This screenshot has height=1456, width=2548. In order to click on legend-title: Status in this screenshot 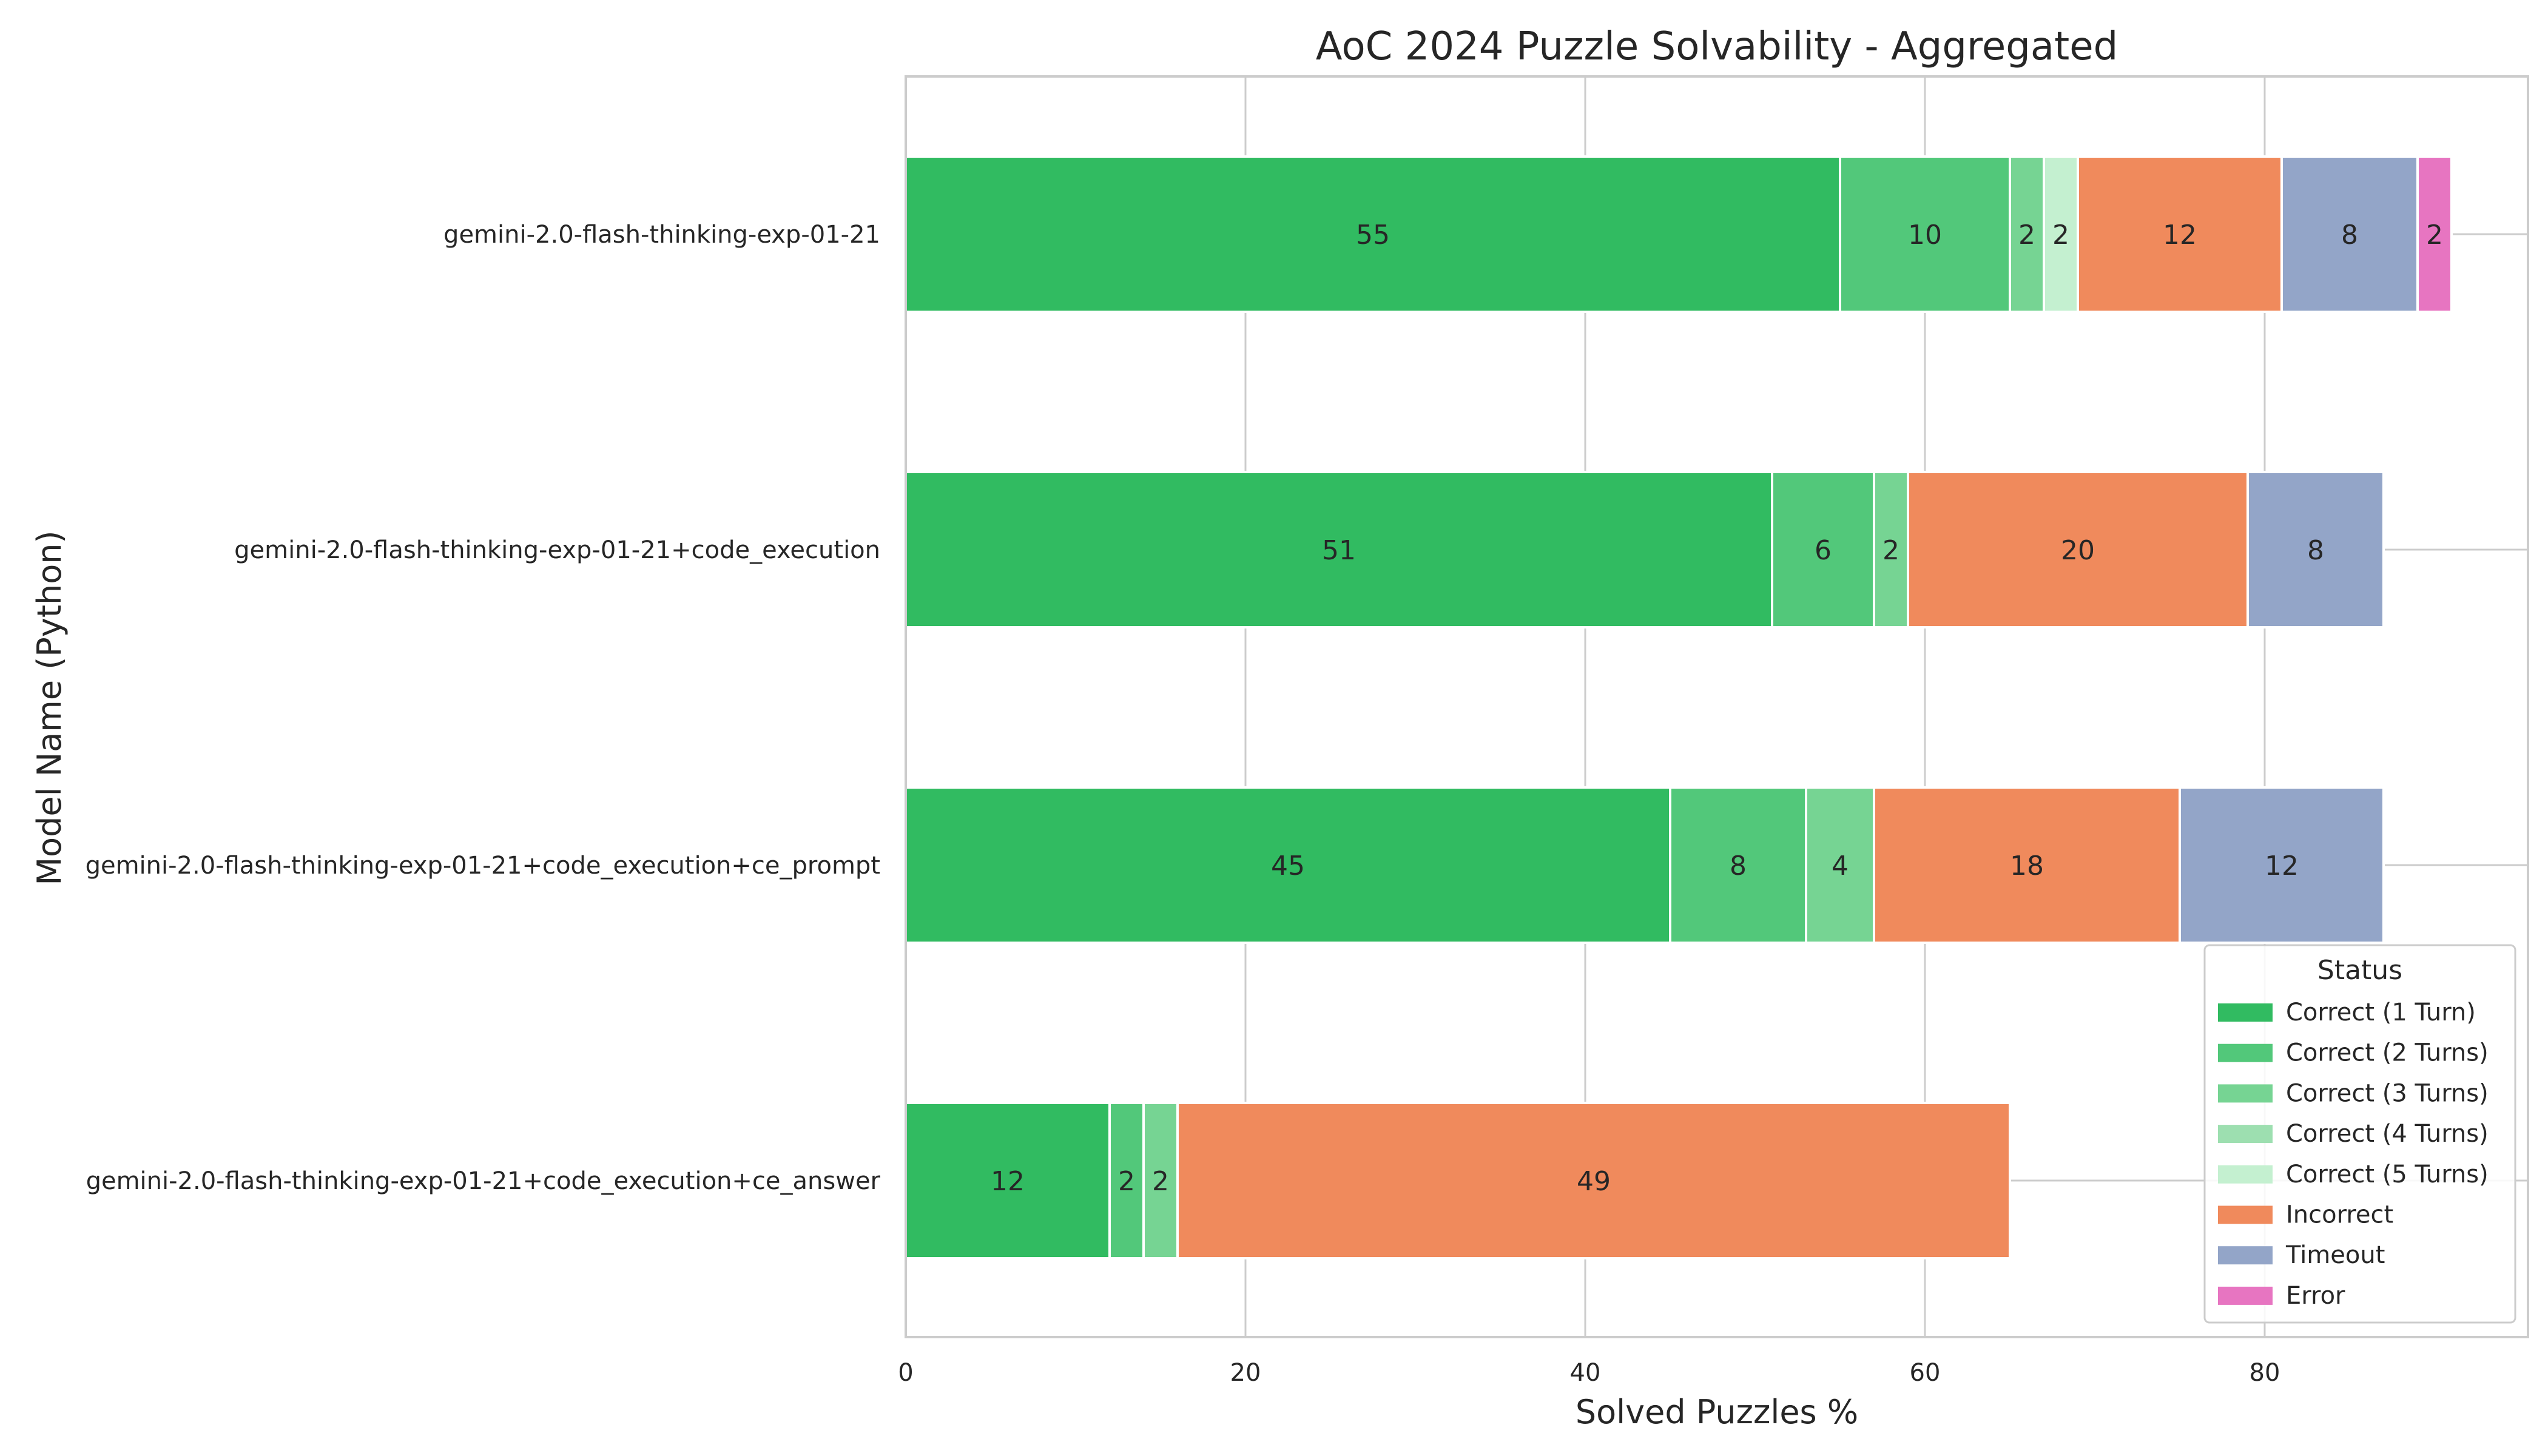, I will do `click(2359, 970)`.